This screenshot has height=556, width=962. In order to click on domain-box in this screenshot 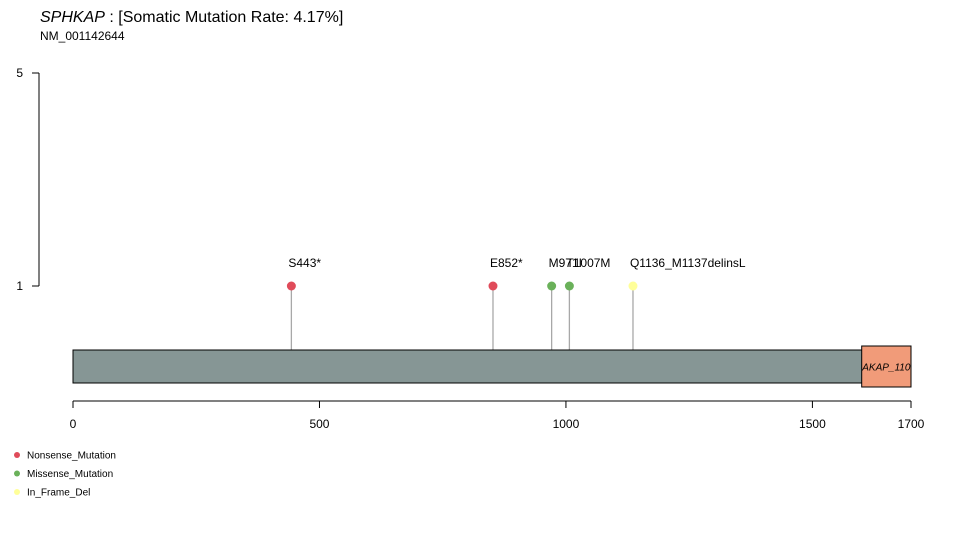, I will do `click(886, 366)`.